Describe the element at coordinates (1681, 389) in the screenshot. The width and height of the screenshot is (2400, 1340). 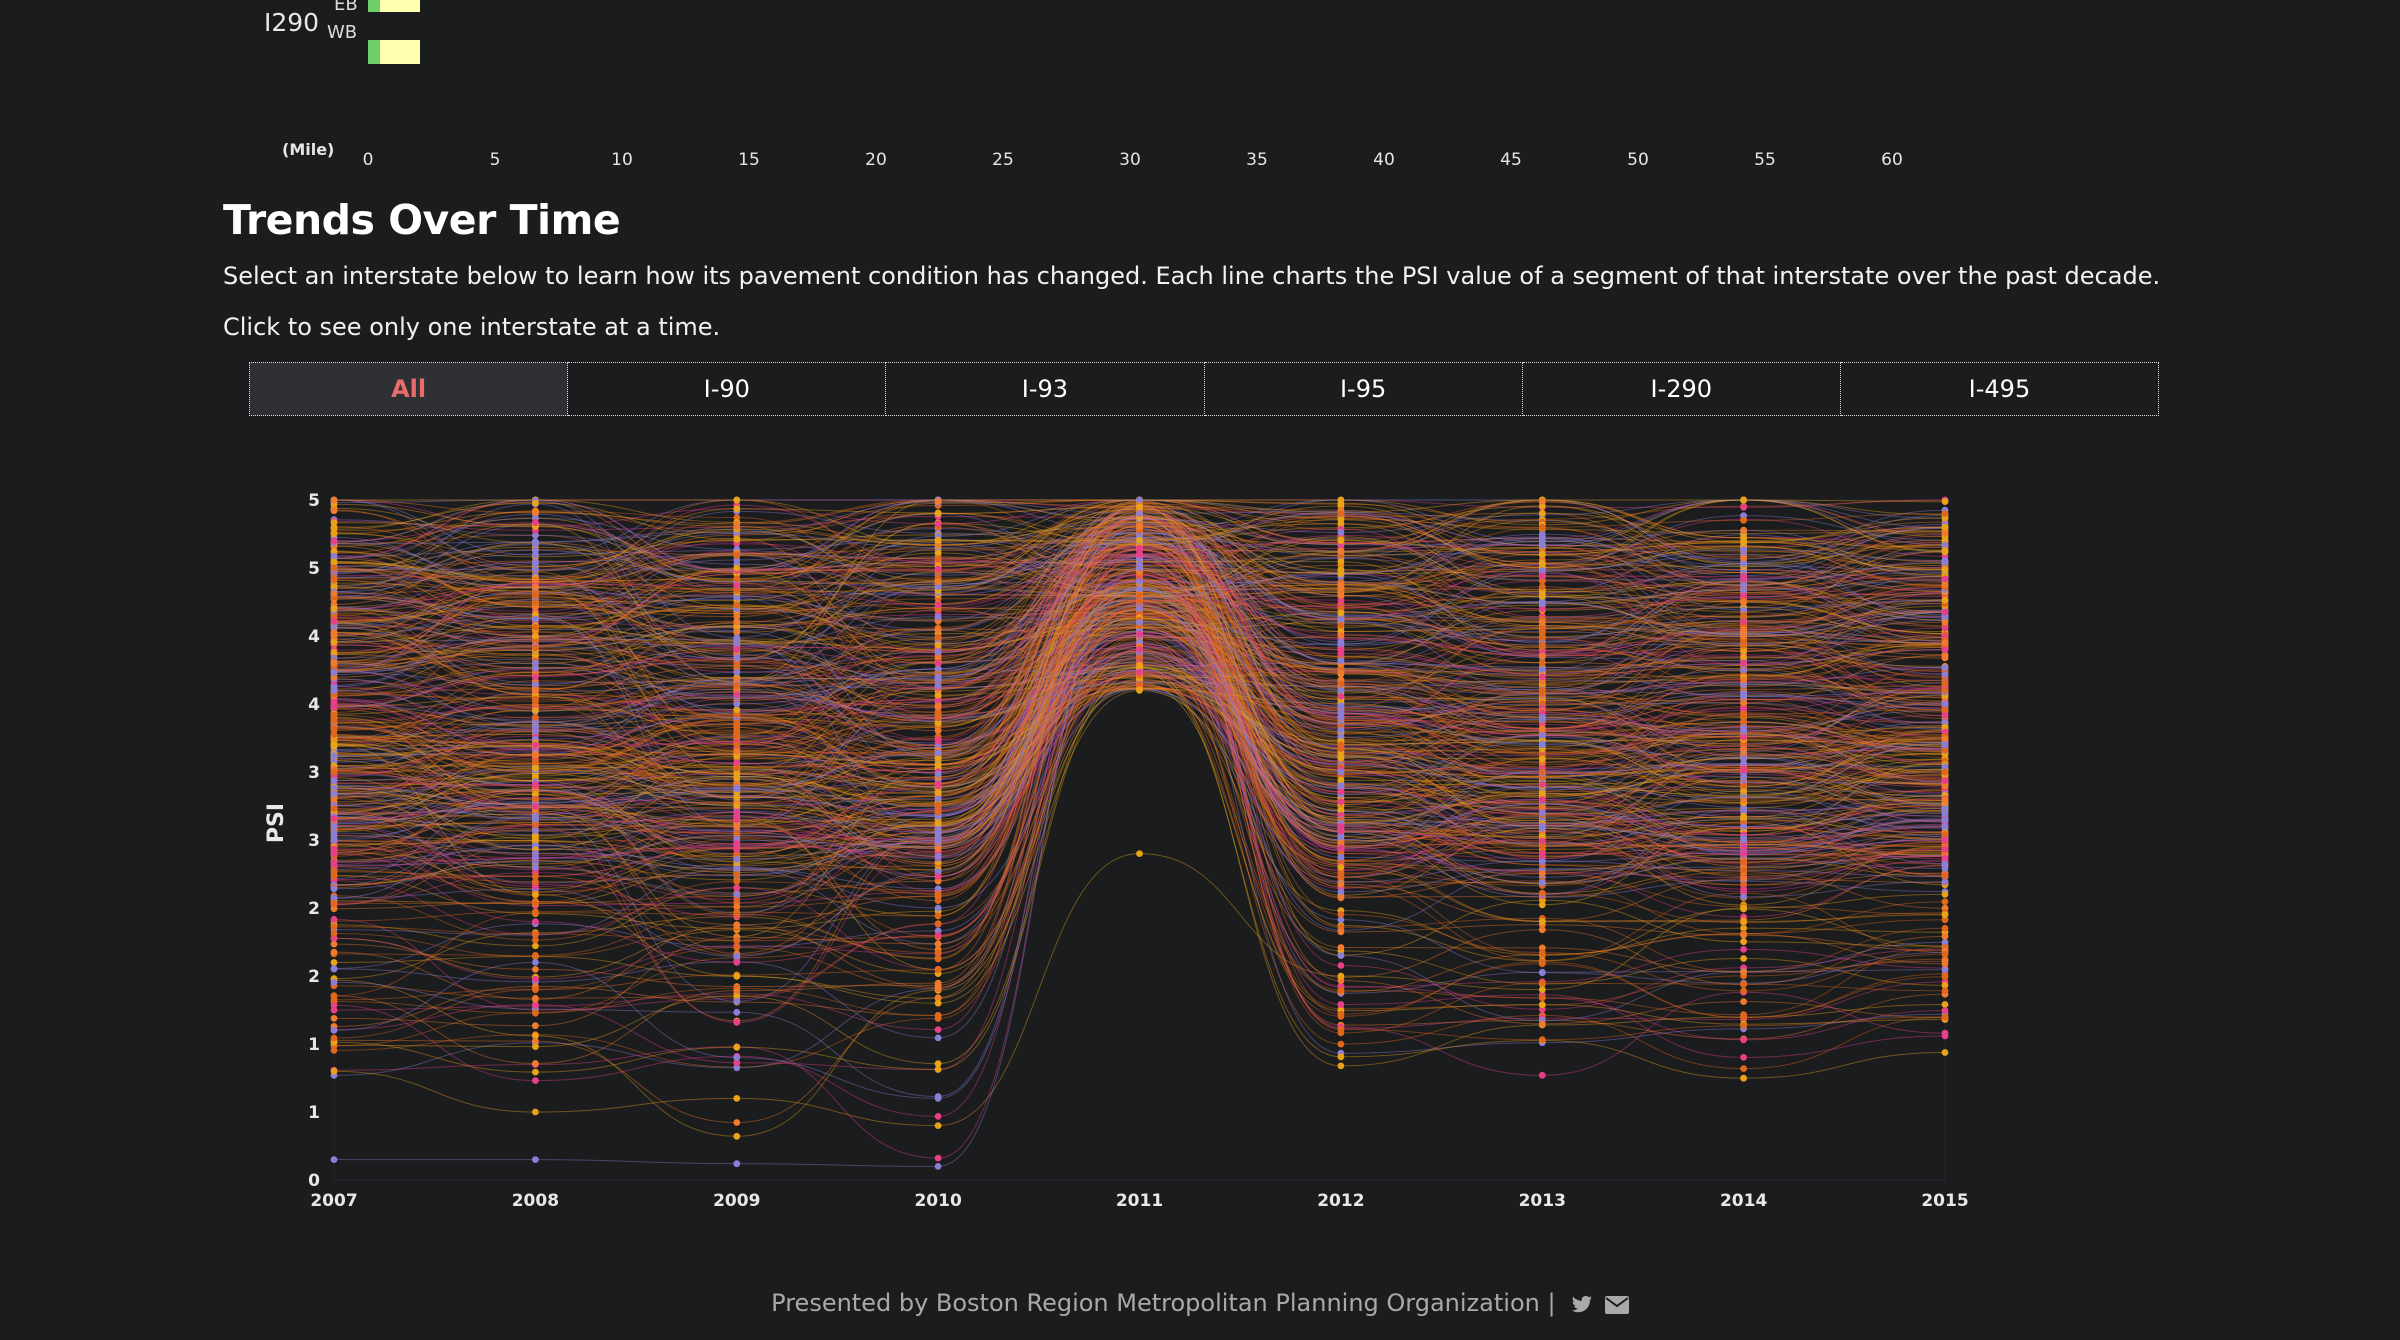
I see `tab-i-290: I-290` at that location.